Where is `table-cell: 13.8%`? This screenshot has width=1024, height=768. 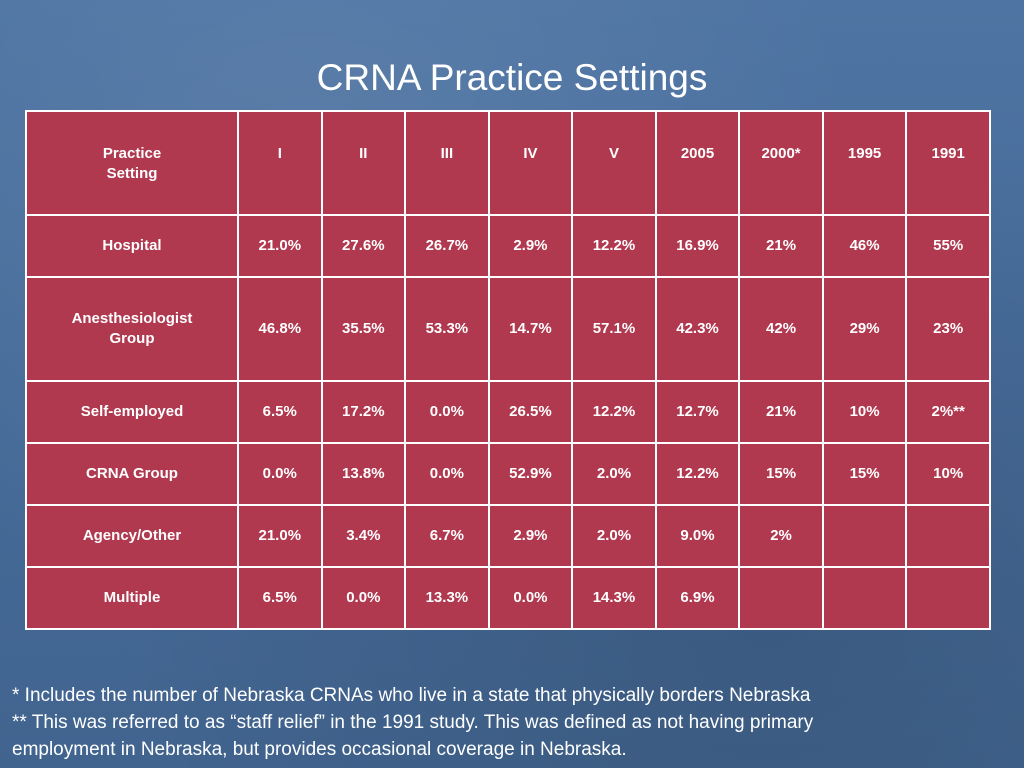 table-cell: 13.8% is located at coordinates (363, 474).